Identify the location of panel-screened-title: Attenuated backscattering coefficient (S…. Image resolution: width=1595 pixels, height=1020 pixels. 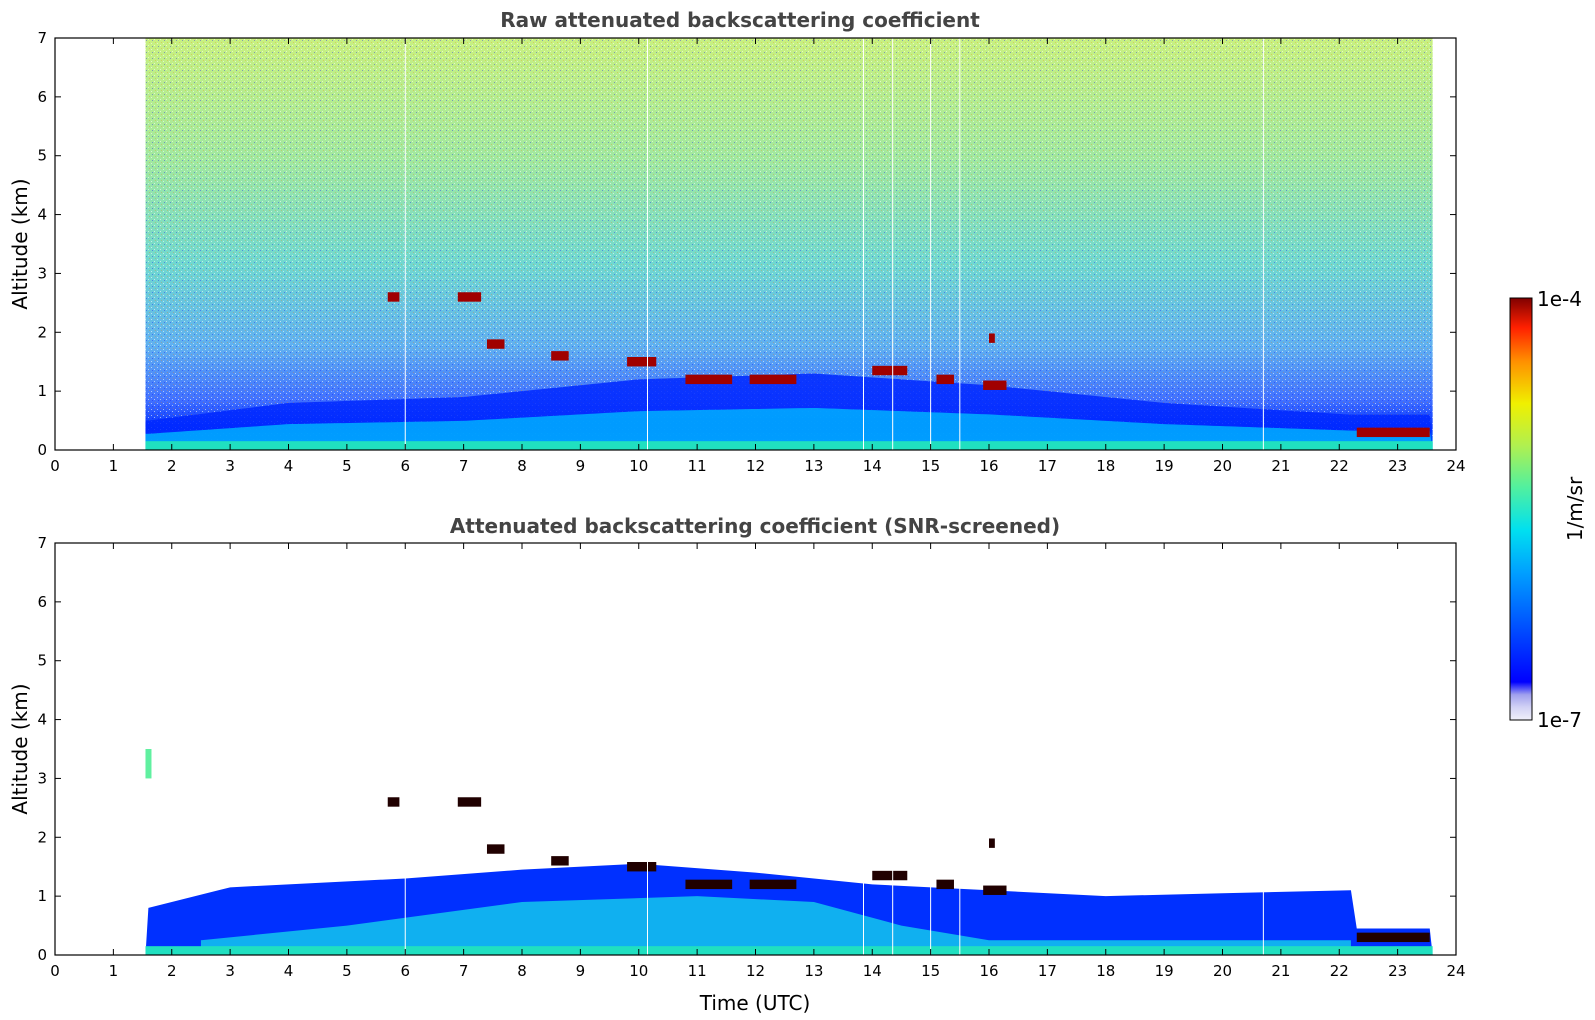
(755, 526).